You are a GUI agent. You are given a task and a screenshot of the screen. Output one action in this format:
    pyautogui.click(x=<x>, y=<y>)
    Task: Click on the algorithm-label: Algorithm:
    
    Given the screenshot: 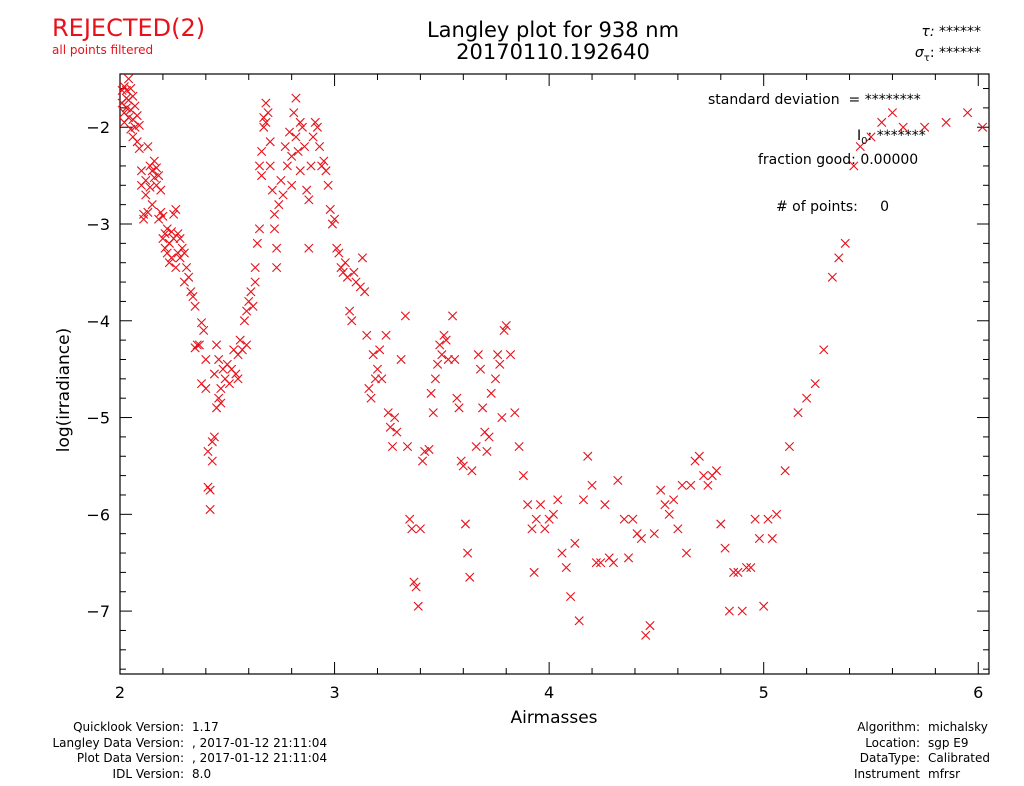 What is the action you would take?
    pyautogui.click(x=888, y=727)
    